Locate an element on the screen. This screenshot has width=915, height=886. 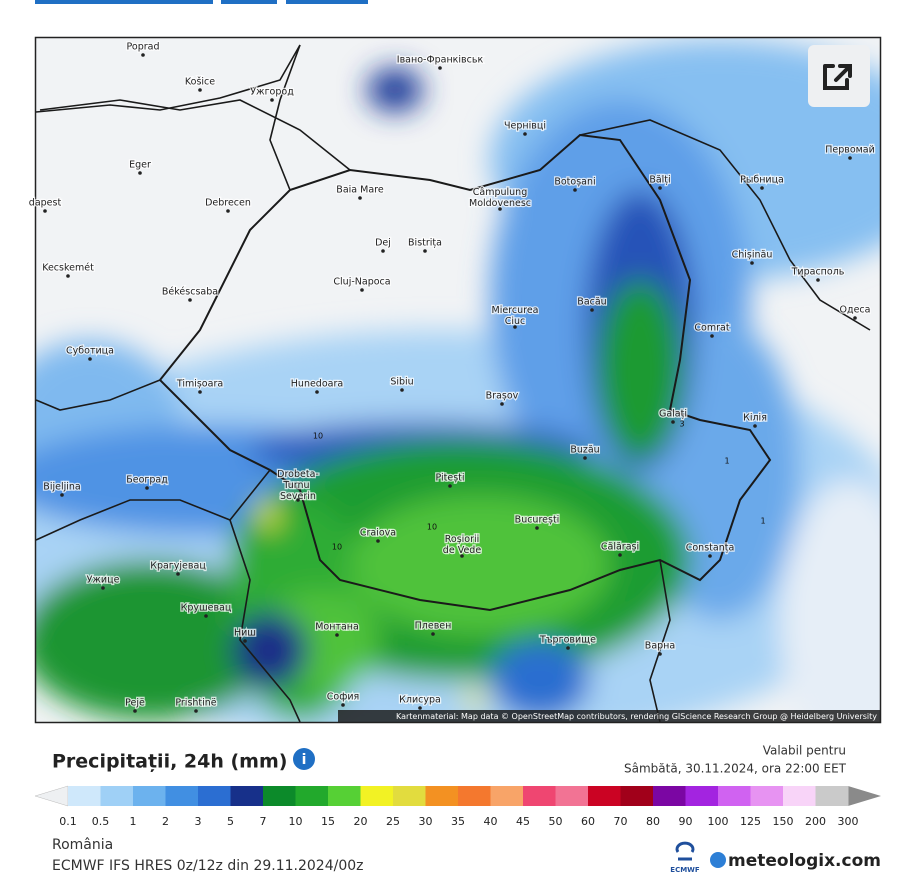
city-label: Pejë is located at coordinates (135, 703).